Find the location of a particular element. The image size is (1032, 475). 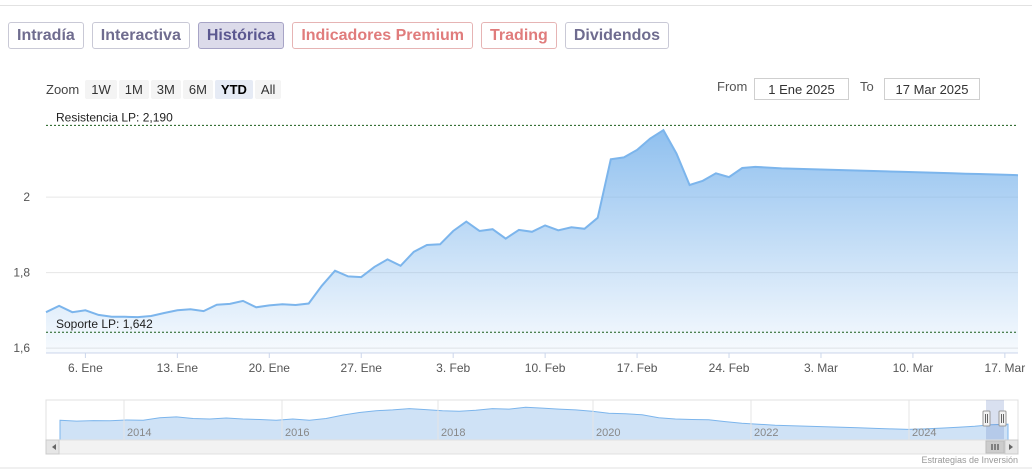

navigator-year-label: 2016 is located at coordinates (297, 433).